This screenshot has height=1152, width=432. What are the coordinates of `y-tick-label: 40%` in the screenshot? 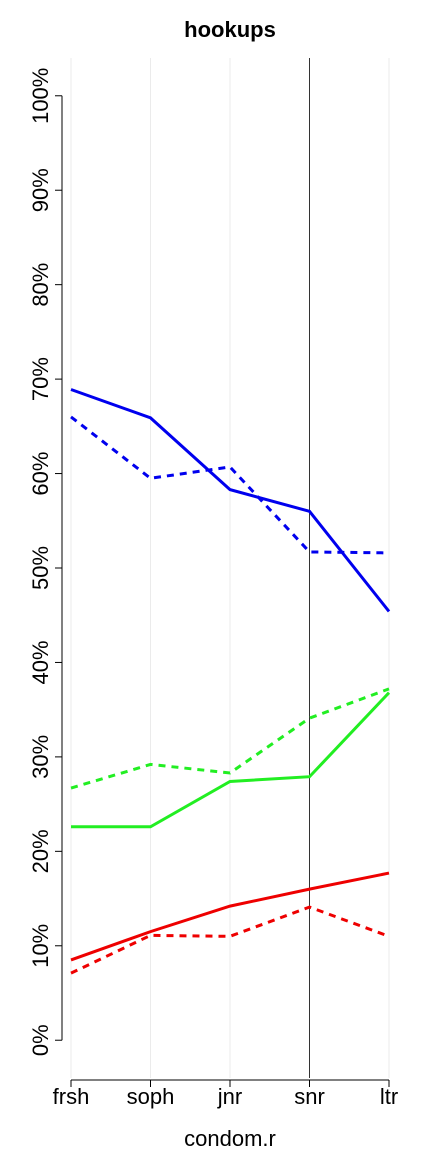 It's located at (40, 662).